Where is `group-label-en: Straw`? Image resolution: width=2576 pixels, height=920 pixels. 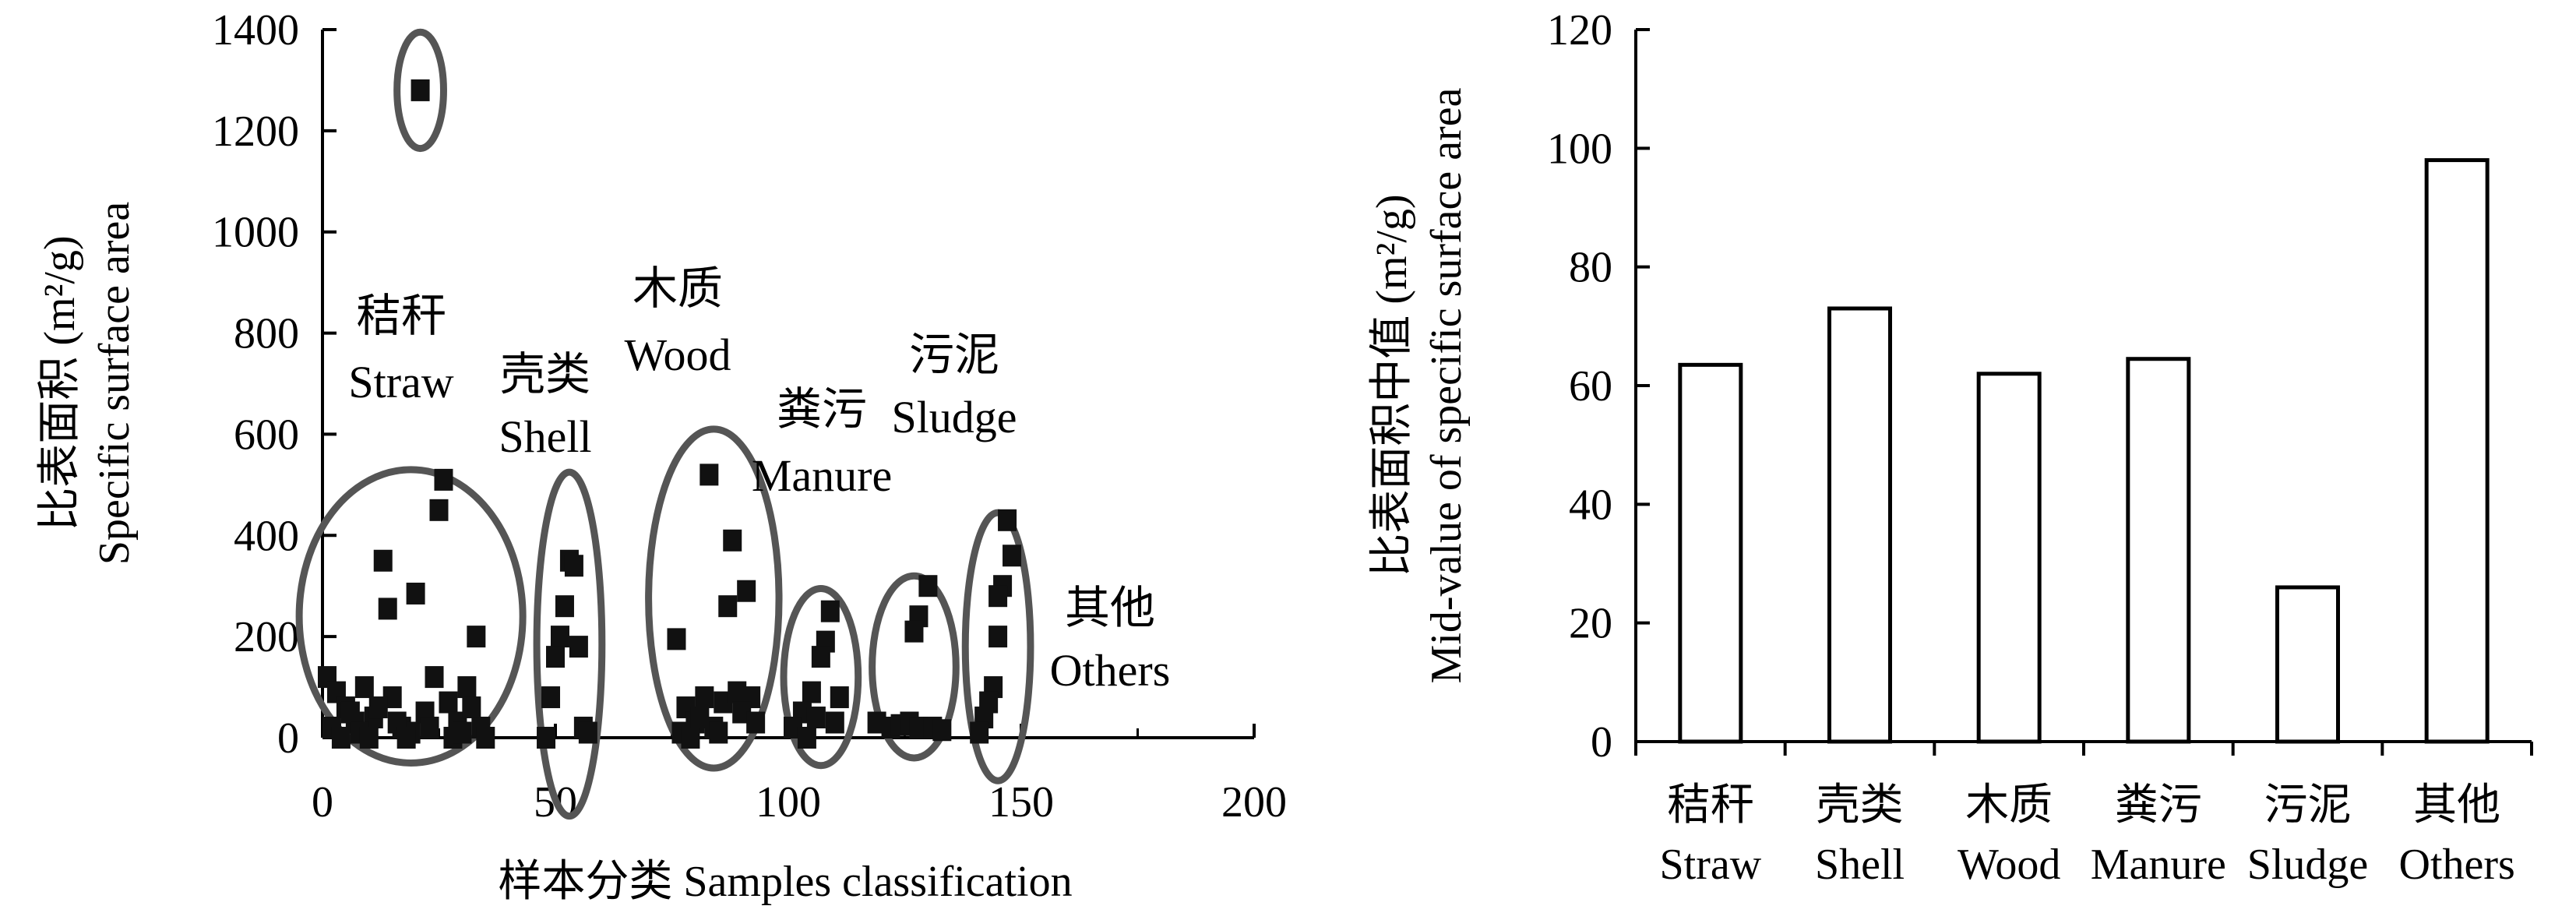 group-label-en: Straw is located at coordinates (400, 382).